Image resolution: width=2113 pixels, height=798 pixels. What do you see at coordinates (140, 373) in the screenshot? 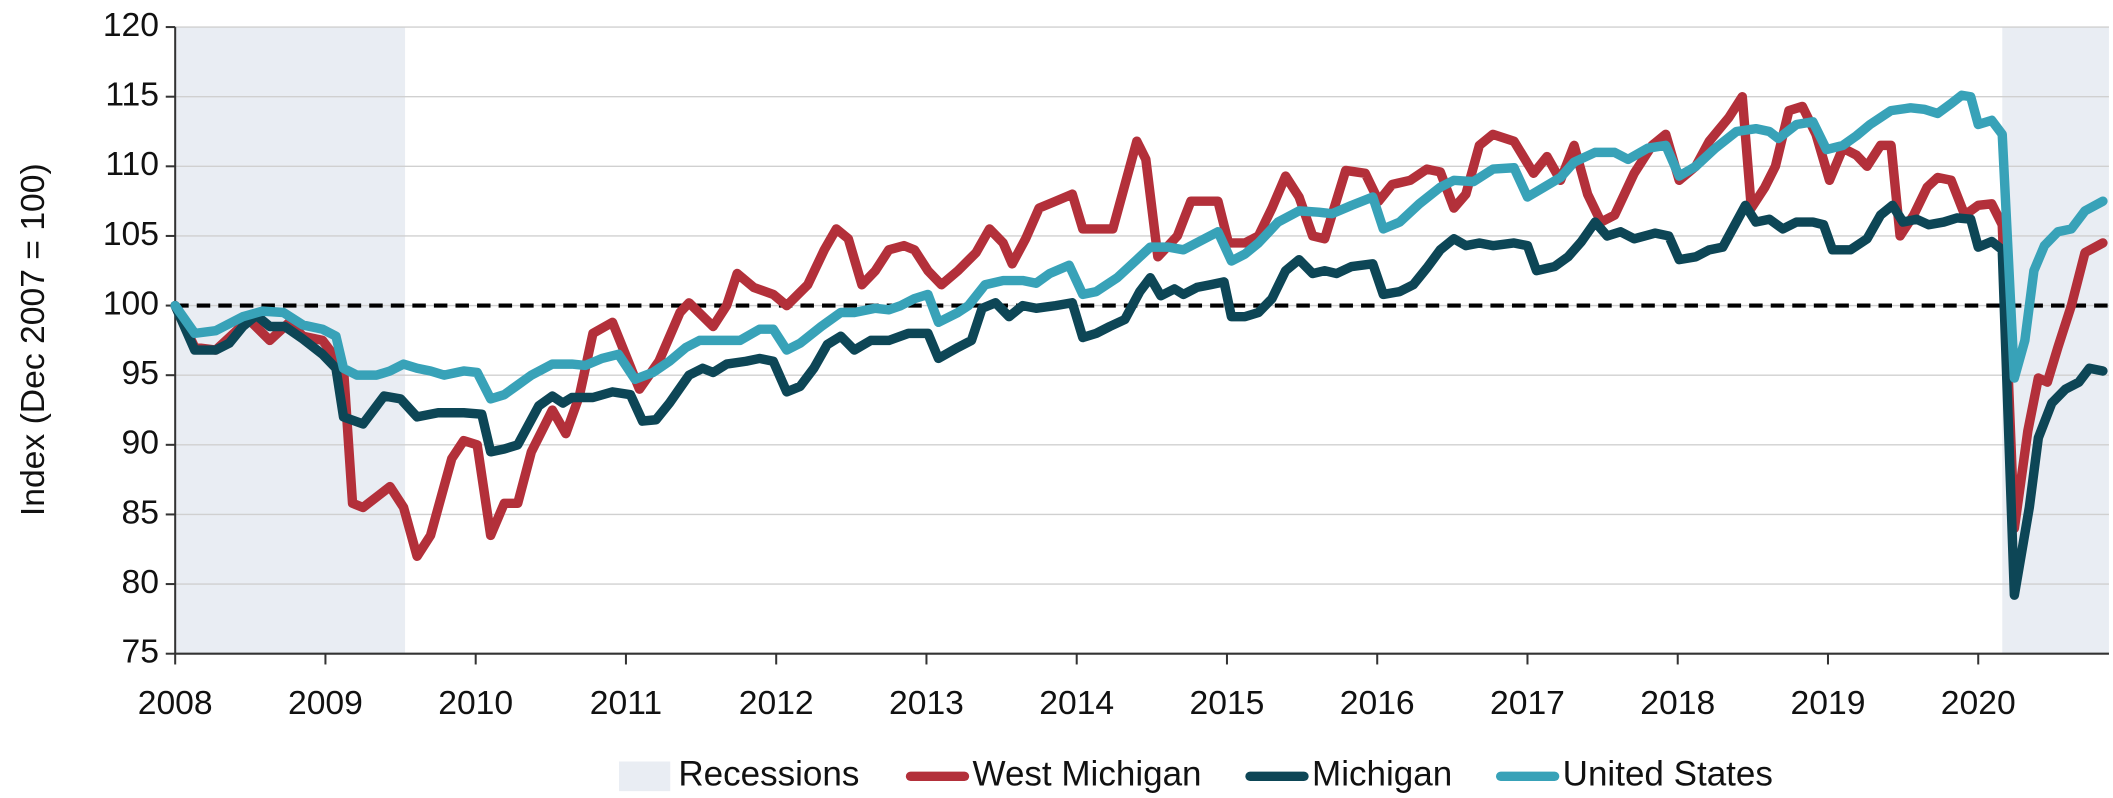
I see `y-tick-label: 95` at bounding box center [140, 373].